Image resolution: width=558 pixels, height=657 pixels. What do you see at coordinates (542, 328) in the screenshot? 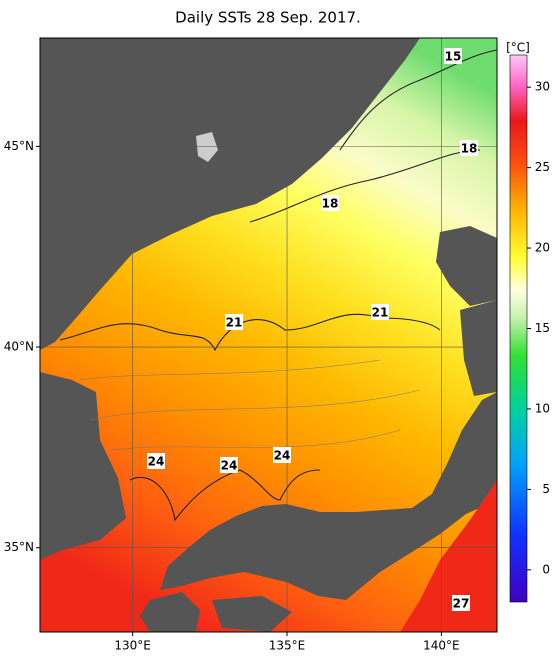
I see `colorbar-tick-label: 15` at bounding box center [542, 328].